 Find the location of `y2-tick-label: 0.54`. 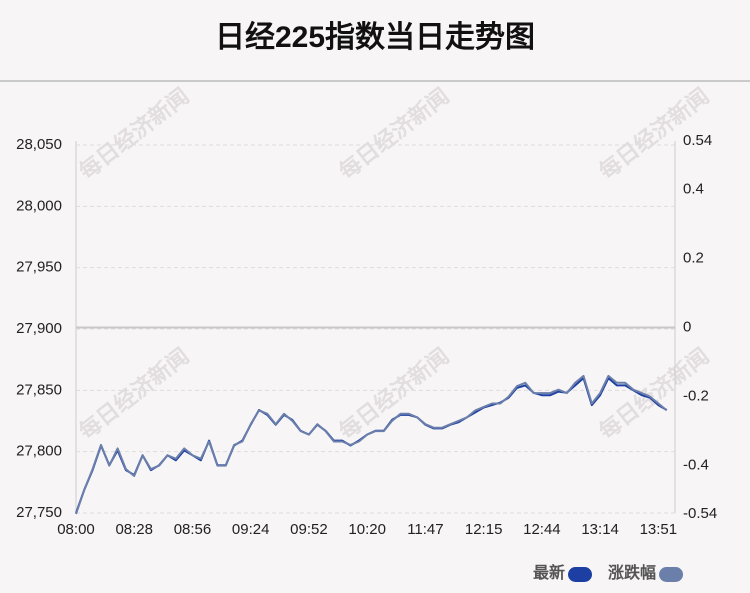

y2-tick-label: 0.54 is located at coordinates (697, 140).